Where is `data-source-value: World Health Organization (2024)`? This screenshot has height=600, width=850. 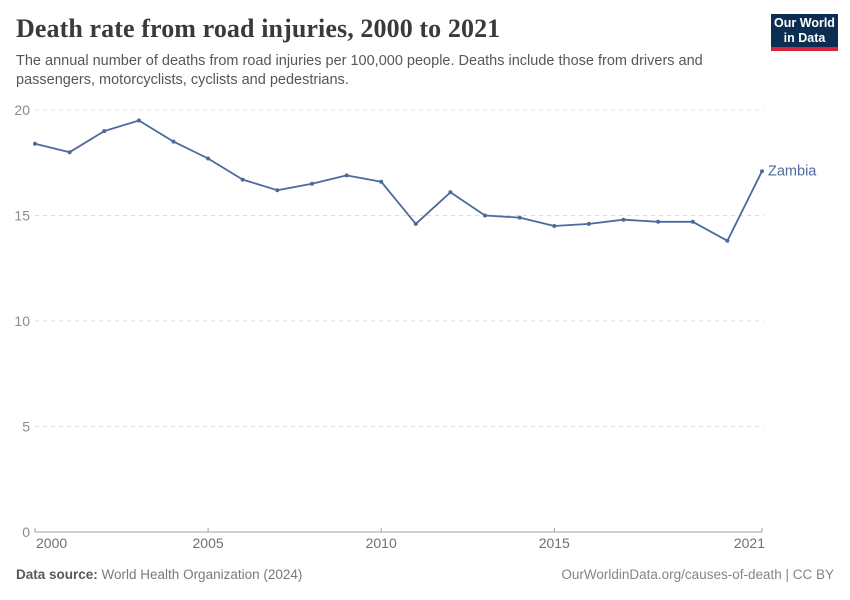 data-source-value: World Health Organization (2024) is located at coordinates (200, 574).